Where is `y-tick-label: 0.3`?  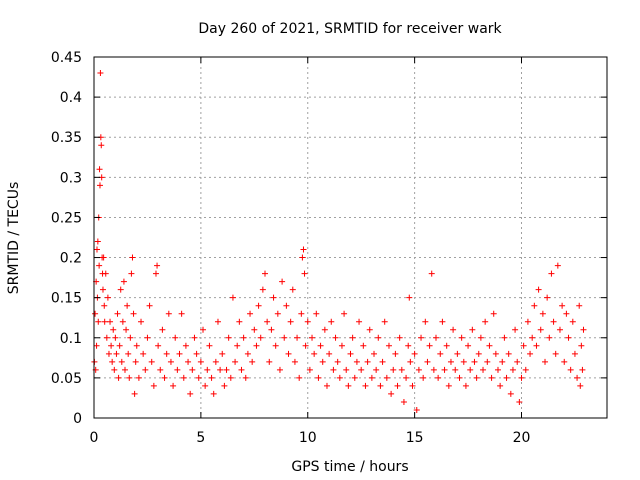
y-tick-label: 0.3 is located at coordinates (71, 178).